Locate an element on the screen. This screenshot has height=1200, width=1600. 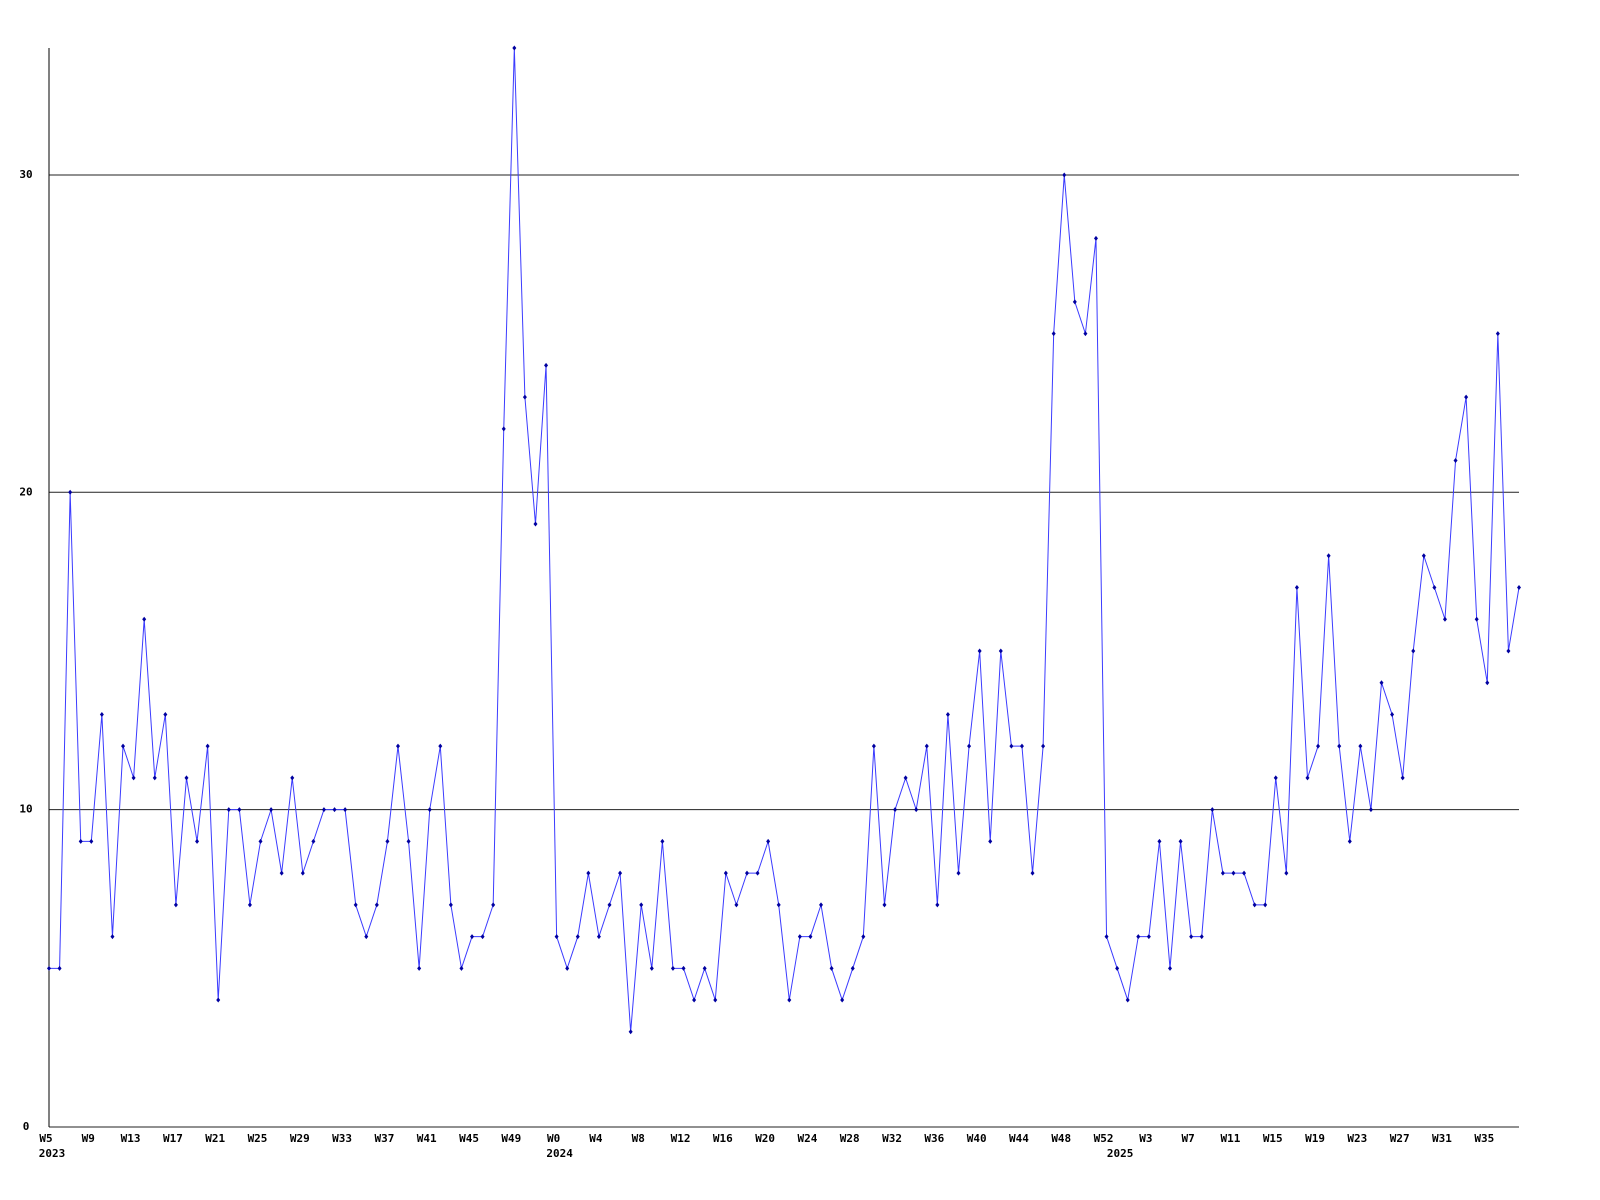
x-tick-label: W44 is located at coordinates (1019, 1138).